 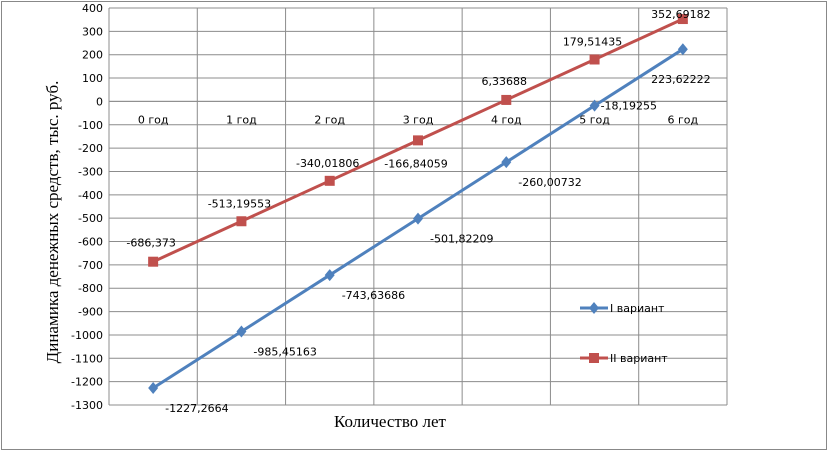 What do you see at coordinates (87, 405) in the screenshot?
I see `y-tick-label: -1300` at bounding box center [87, 405].